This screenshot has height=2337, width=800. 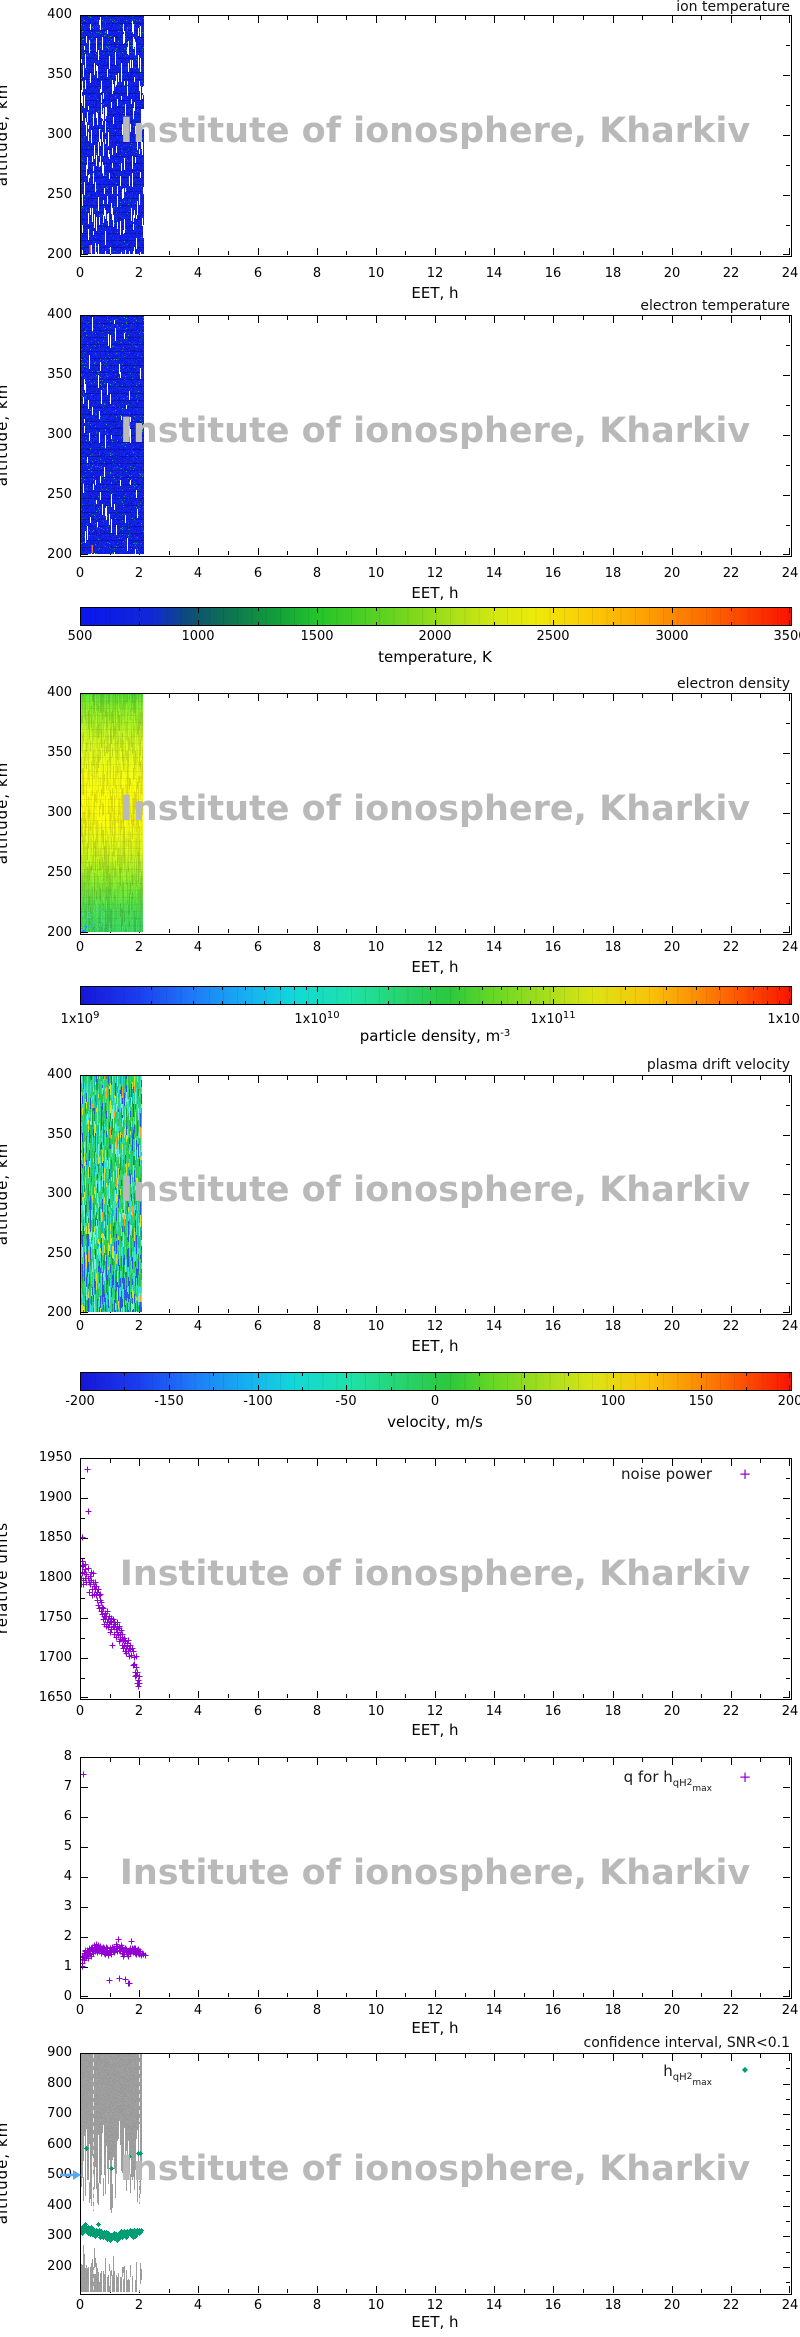 I want to click on colorbar-tick-label: 2500, so click(x=553, y=636).